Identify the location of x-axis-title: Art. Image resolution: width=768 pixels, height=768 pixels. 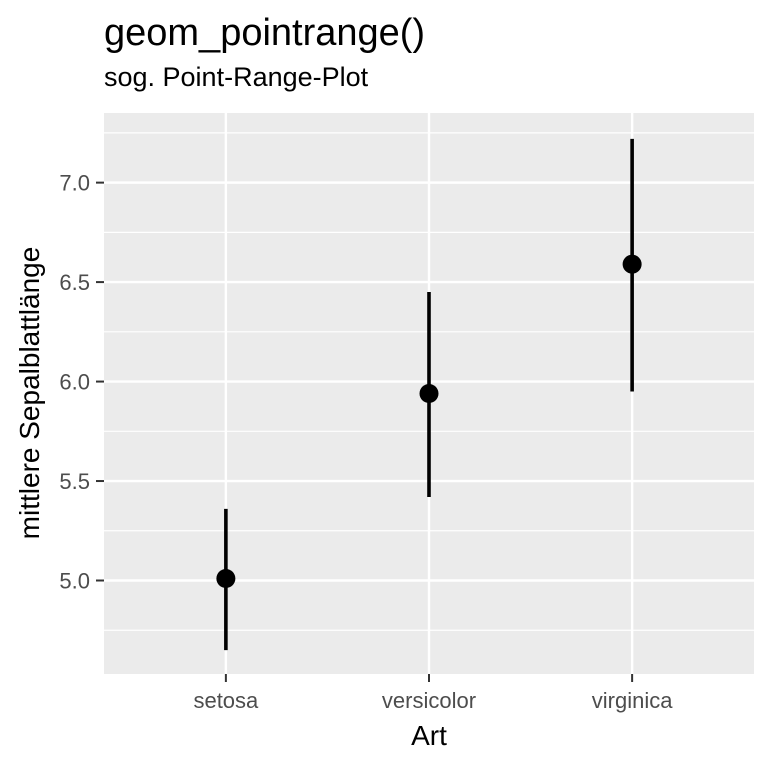
(429, 735).